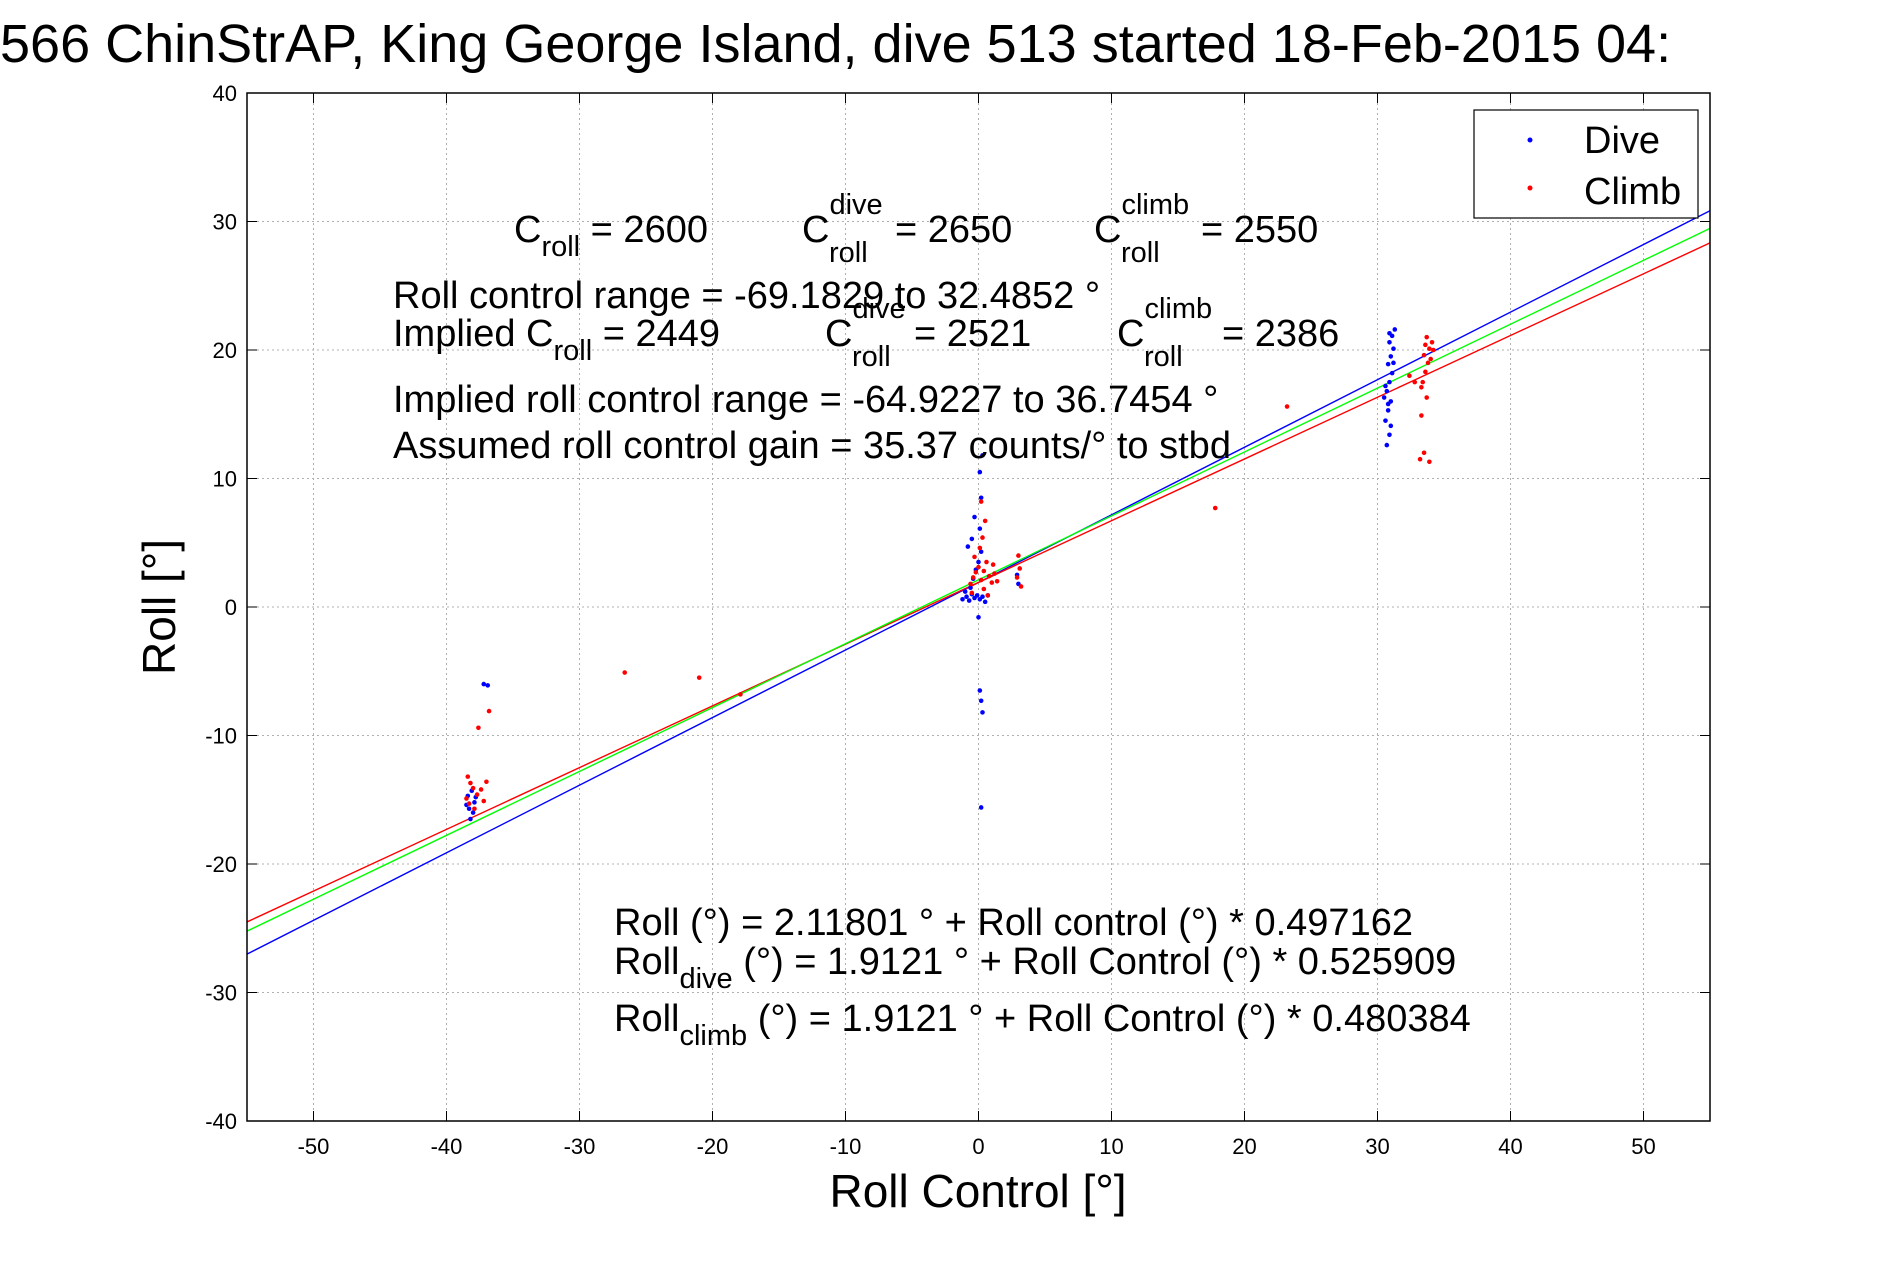  I want to click on x-tick-label: -40, so click(447, 1146).